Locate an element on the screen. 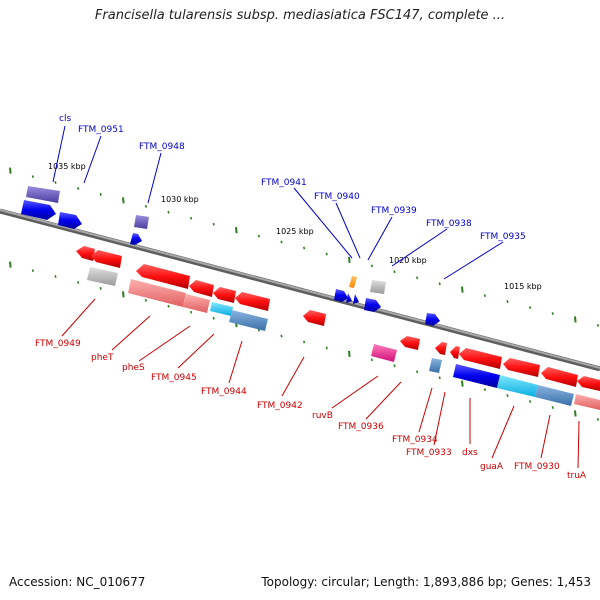 This screenshot has height=600, width=600. gene-label-ftm-0944: FTM_0944 is located at coordinates (224, 392).